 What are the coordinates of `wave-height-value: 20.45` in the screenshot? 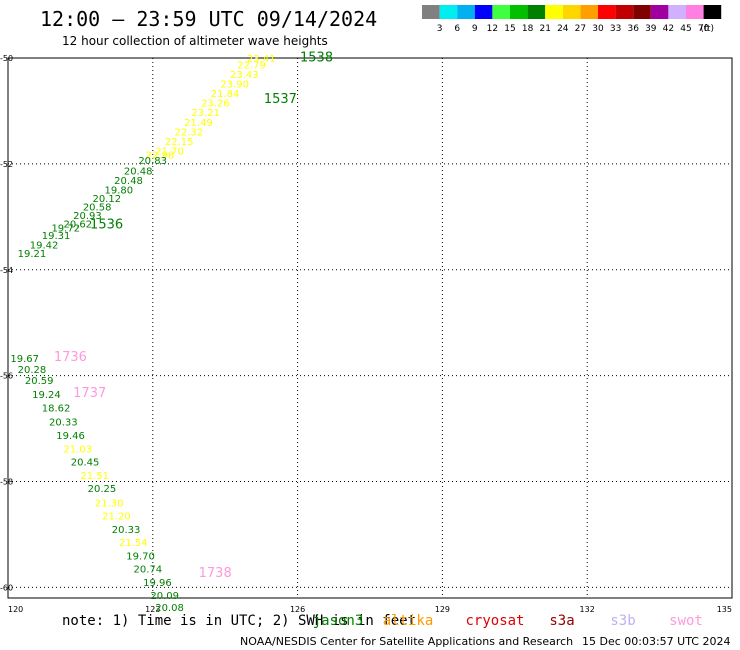 It's located at (85, 463).